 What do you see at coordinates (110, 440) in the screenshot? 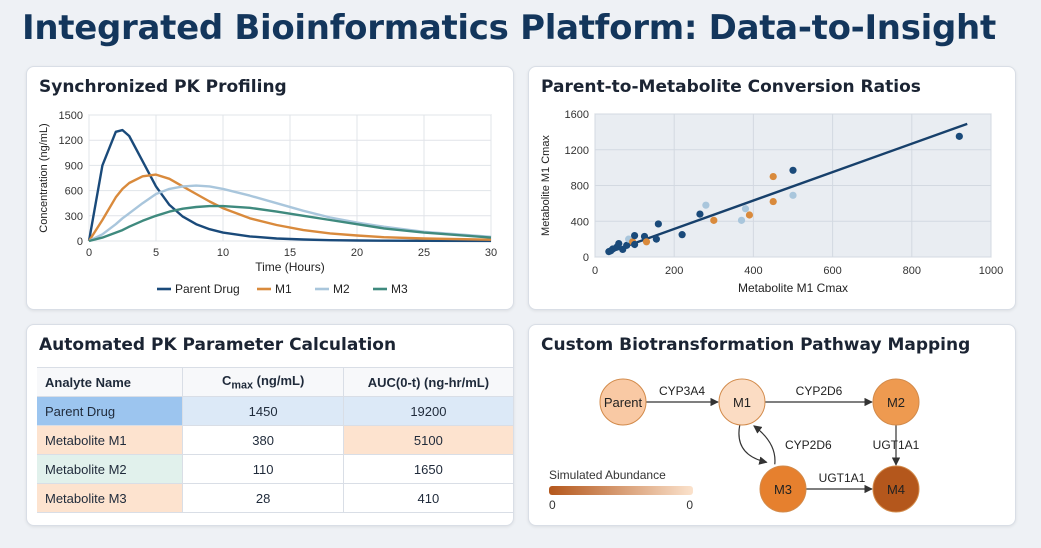
I see `cell-analyte-name: Metabolite M1` at bounding box center [110, 440].